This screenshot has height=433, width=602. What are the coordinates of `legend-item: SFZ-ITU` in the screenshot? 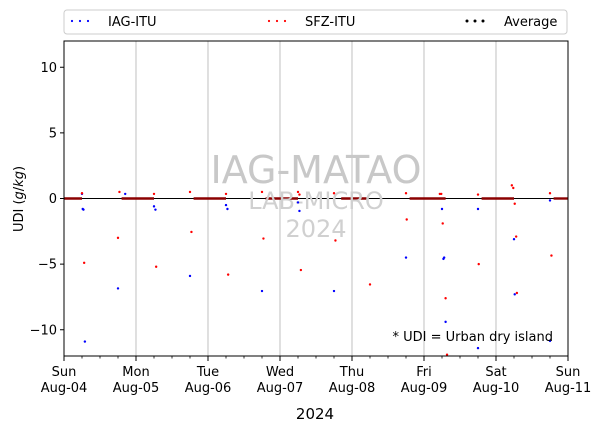 It's located at (311, 22).